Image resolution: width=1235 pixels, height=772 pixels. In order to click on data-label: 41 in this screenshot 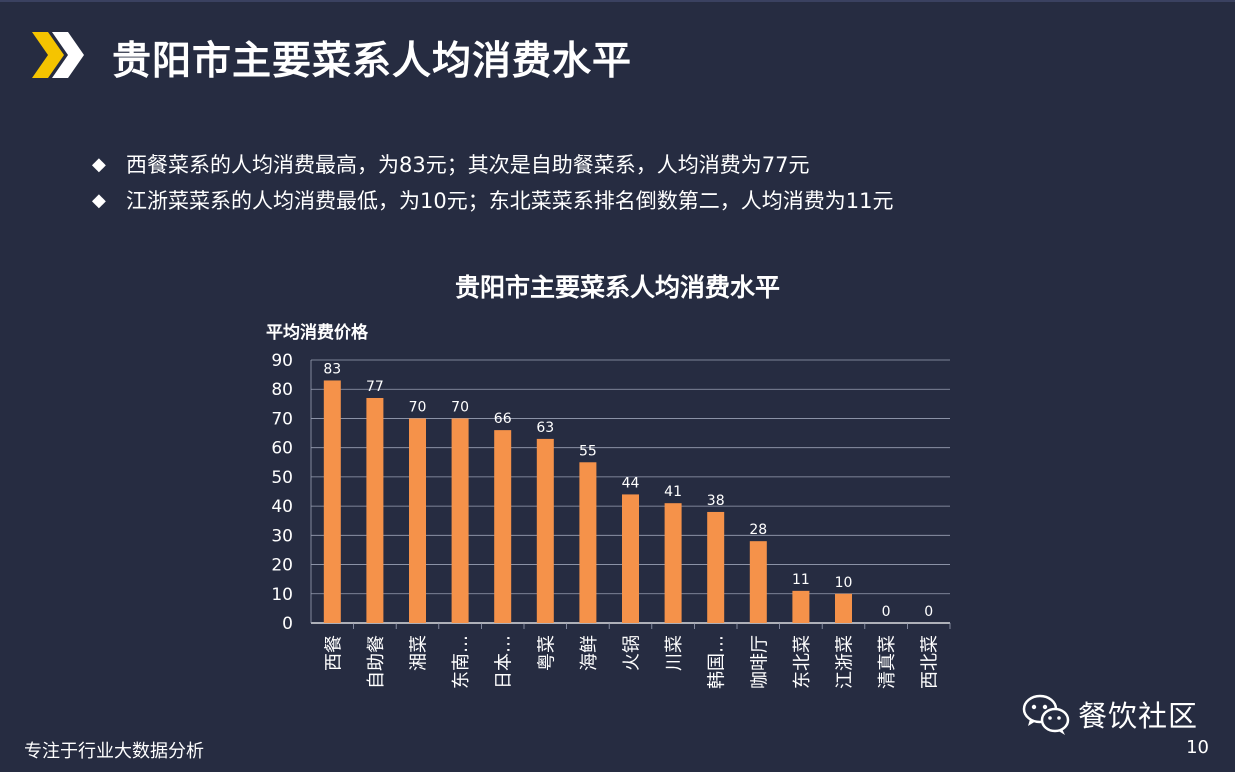, I will do `click(673, 492)`.